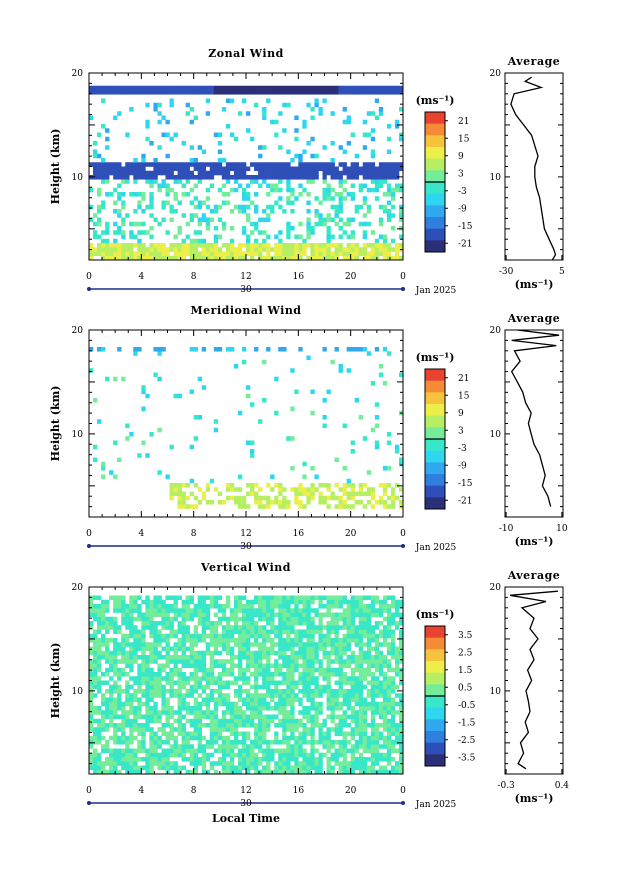 This screenshot has height=873, width=619. I want to click on colorbar-tick-label: -3, so click(462, 192).